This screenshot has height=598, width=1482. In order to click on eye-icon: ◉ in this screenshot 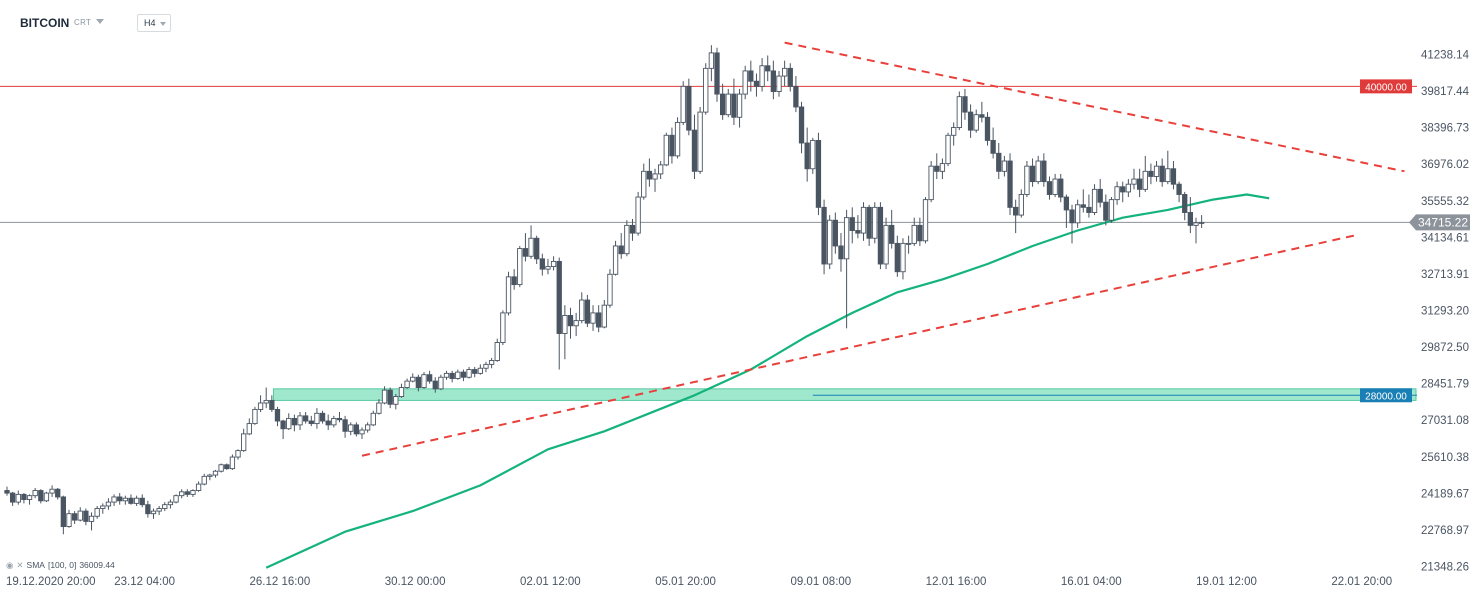, I will do `click(10, 565)`.